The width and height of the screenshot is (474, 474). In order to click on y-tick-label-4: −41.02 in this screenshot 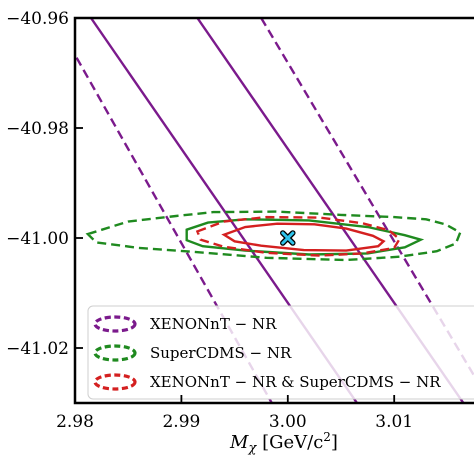, I will do `click(37, 349)`.